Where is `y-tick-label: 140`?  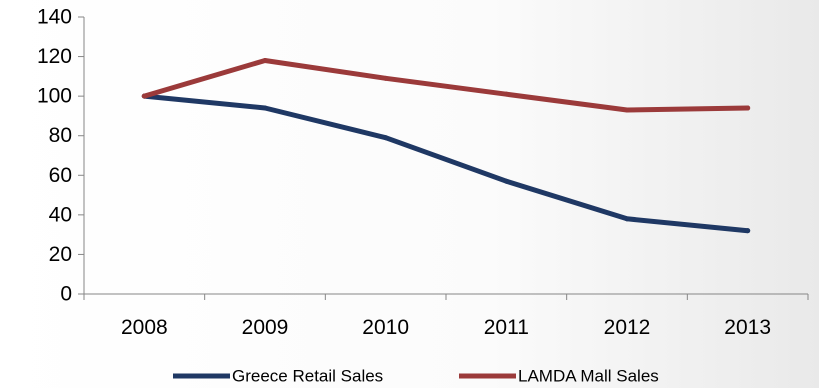 y-tick-label: 140 is located at coordinates (54, 17).